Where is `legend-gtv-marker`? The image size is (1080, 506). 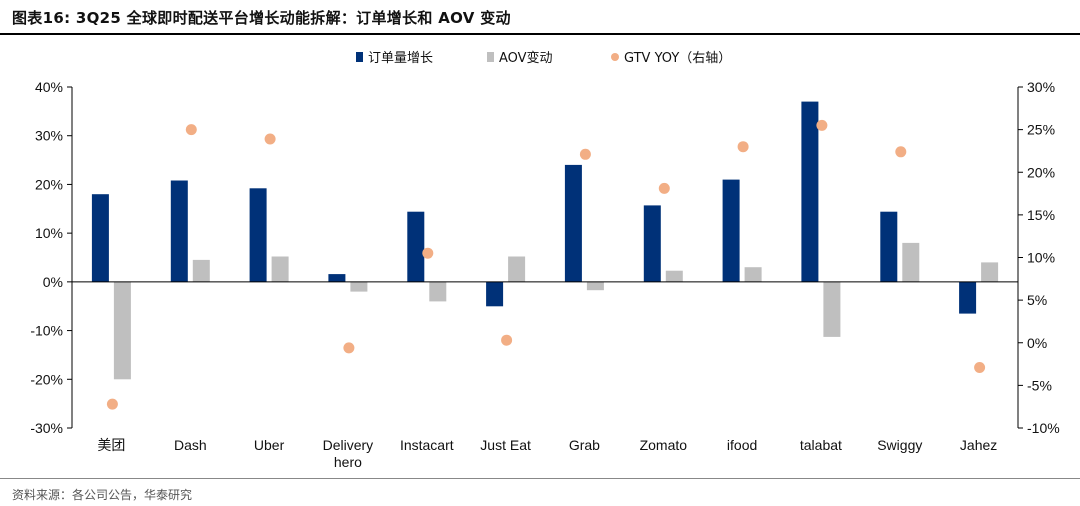 legend-gtv-marker is located at coordinates (615, 57).